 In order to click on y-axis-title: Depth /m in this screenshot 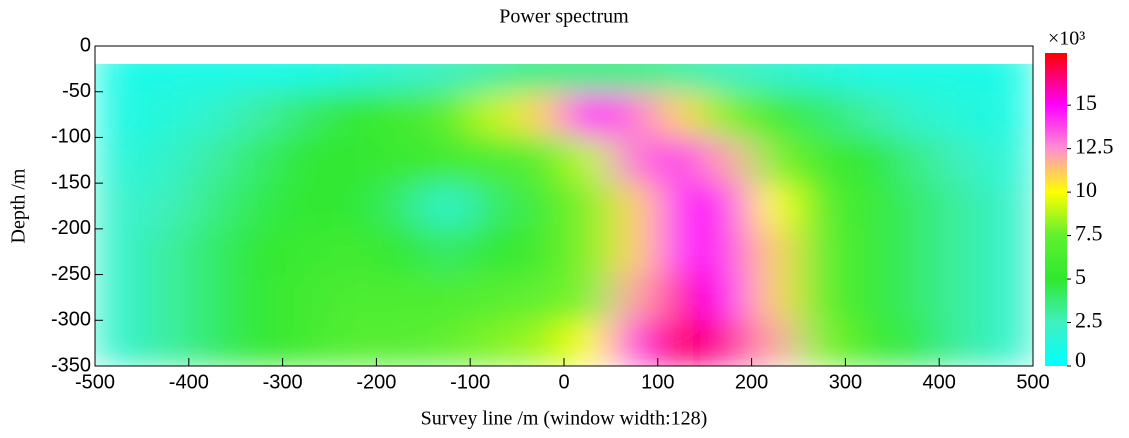, I will do `click(19, 205)`.